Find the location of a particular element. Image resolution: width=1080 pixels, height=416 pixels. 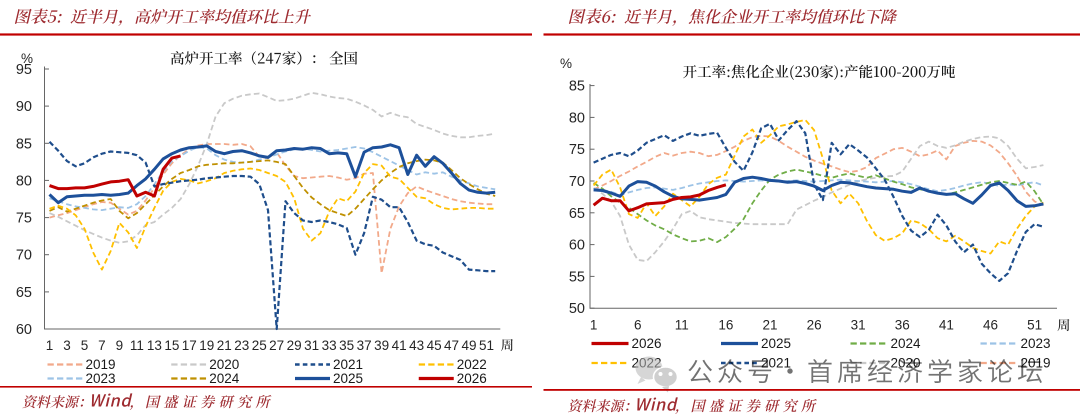

svg-text: 49 is located at coordinates (468, 345).